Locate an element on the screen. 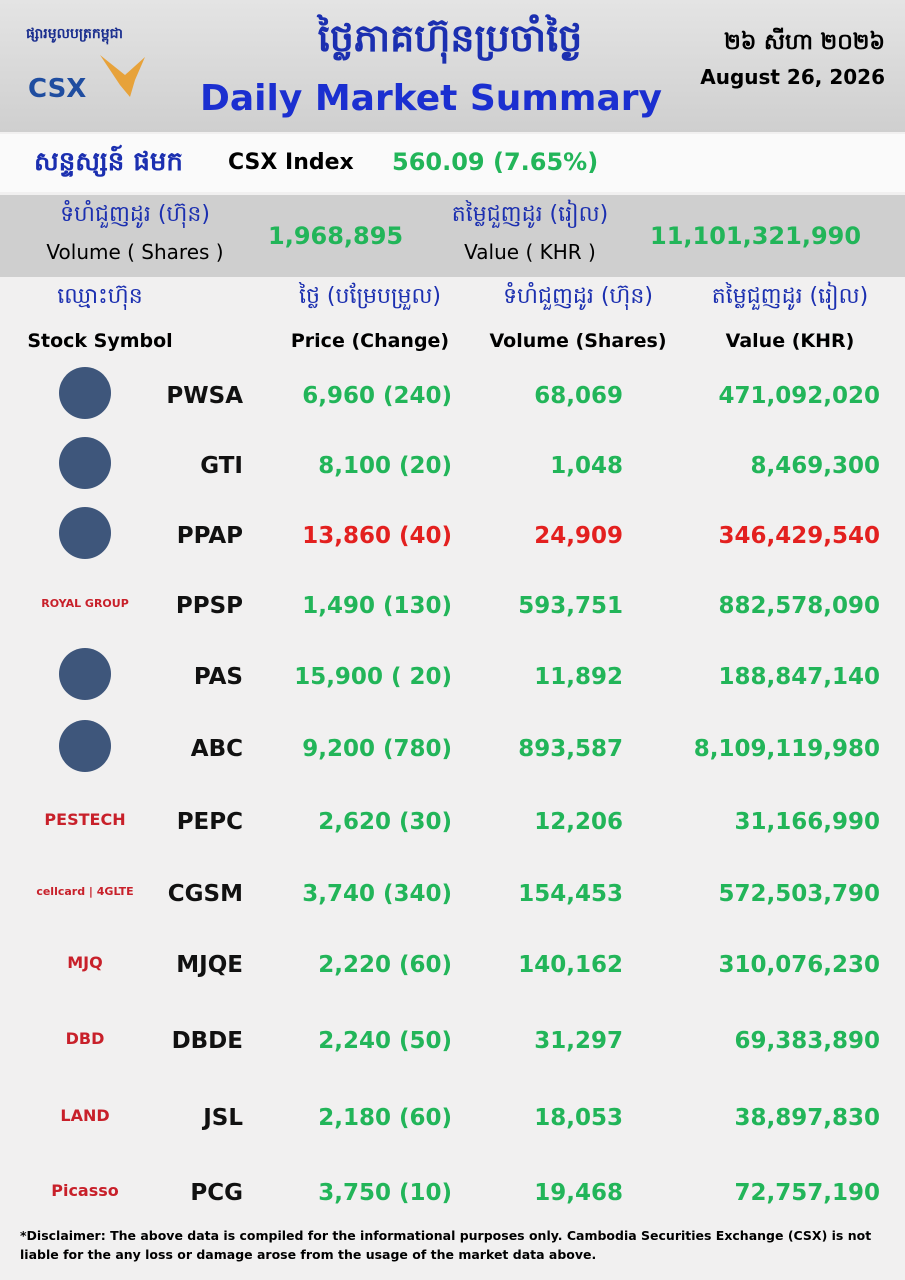  logo-text: ROYAL GROUP is located at coordinates (85, 603).